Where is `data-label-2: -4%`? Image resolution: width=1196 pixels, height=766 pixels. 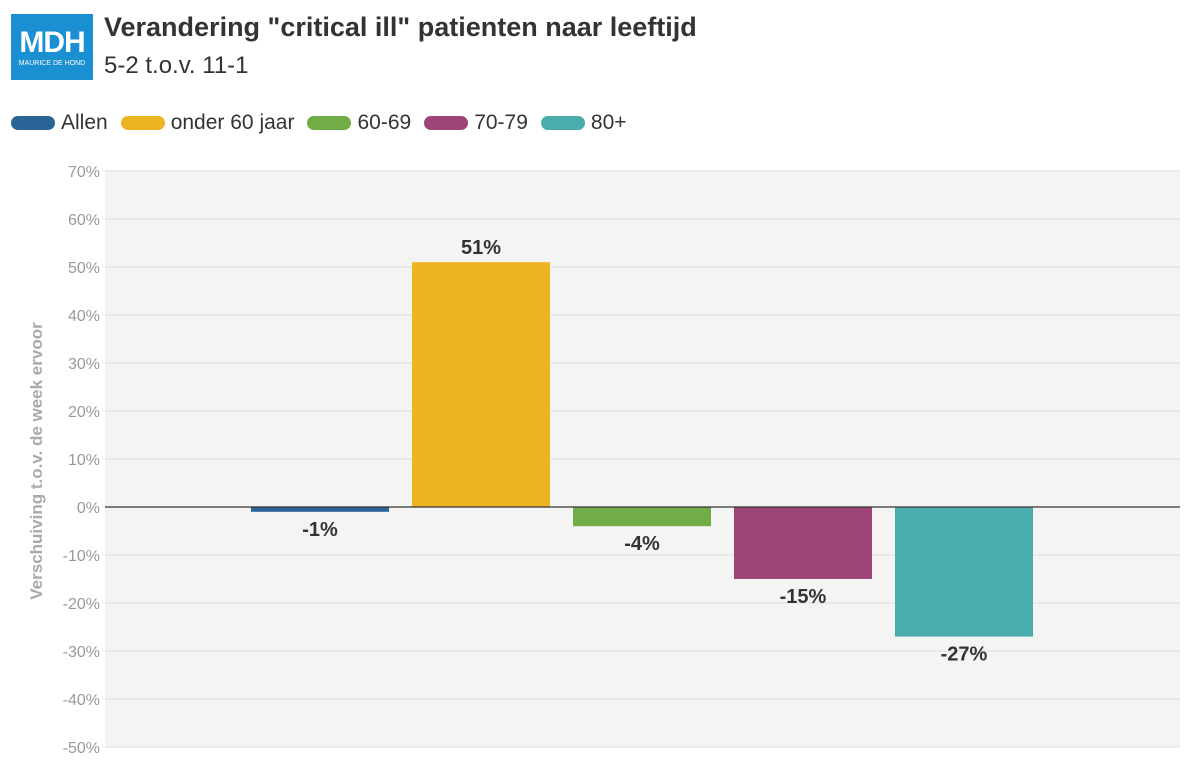 data-label-2: -4% is located at coordinates (642, 544).